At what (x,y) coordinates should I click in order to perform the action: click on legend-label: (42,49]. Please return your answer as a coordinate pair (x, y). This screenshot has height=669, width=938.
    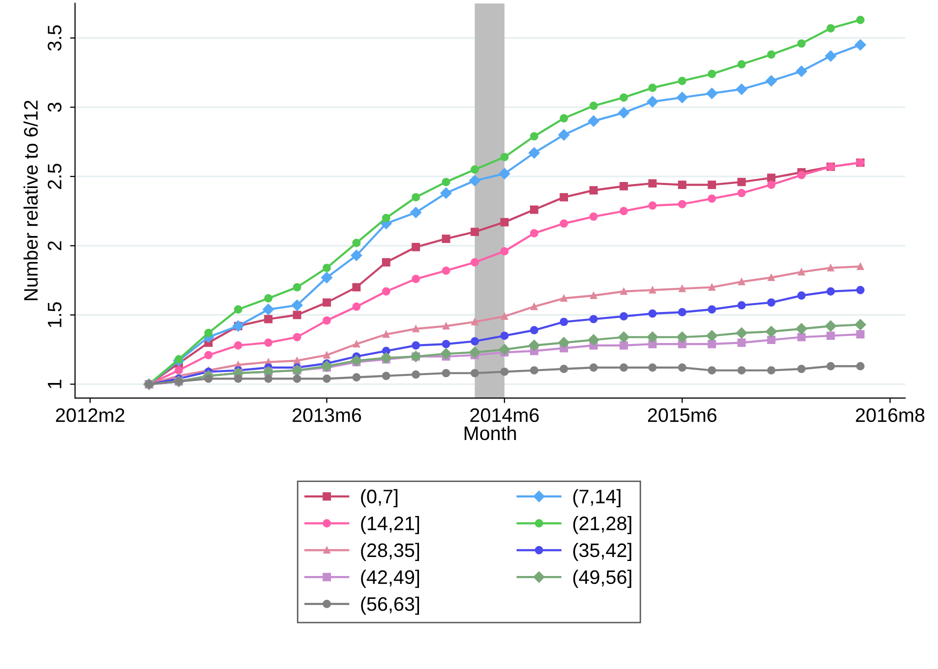
    Looking at the image, I should click on (390, 579).